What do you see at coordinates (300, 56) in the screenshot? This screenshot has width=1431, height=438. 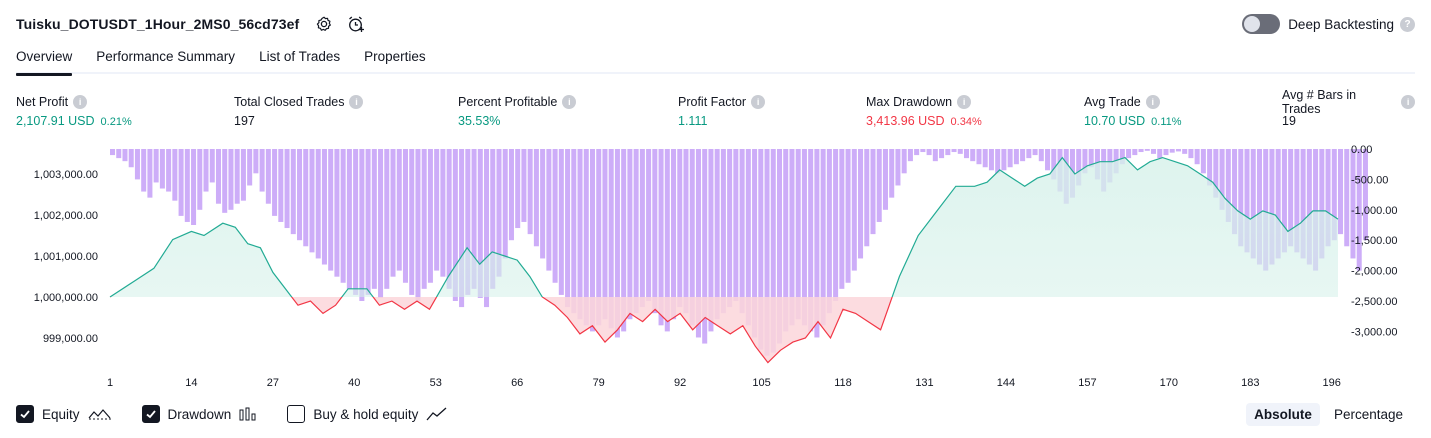 I see `tab-list-of-trades: List of Trades` at bounding box center [300, 56].